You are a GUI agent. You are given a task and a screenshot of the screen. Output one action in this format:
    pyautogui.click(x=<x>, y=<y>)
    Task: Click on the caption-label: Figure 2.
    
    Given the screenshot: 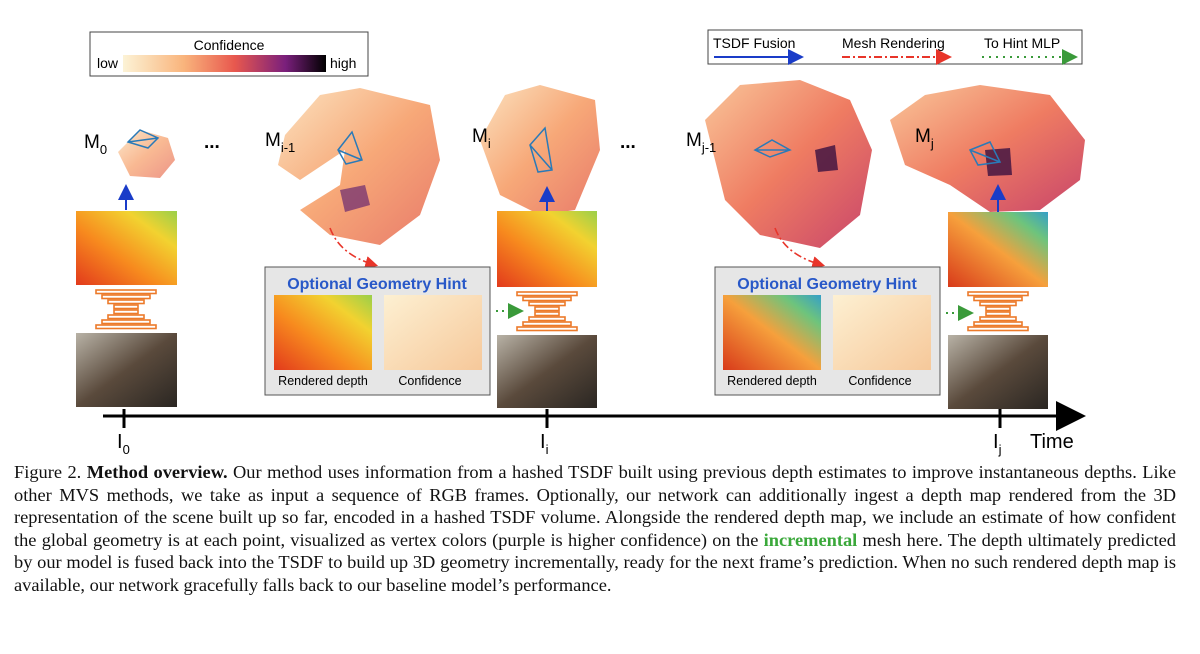 What is the action you would take?
    pyautogui.click(x=48, y=472)
    